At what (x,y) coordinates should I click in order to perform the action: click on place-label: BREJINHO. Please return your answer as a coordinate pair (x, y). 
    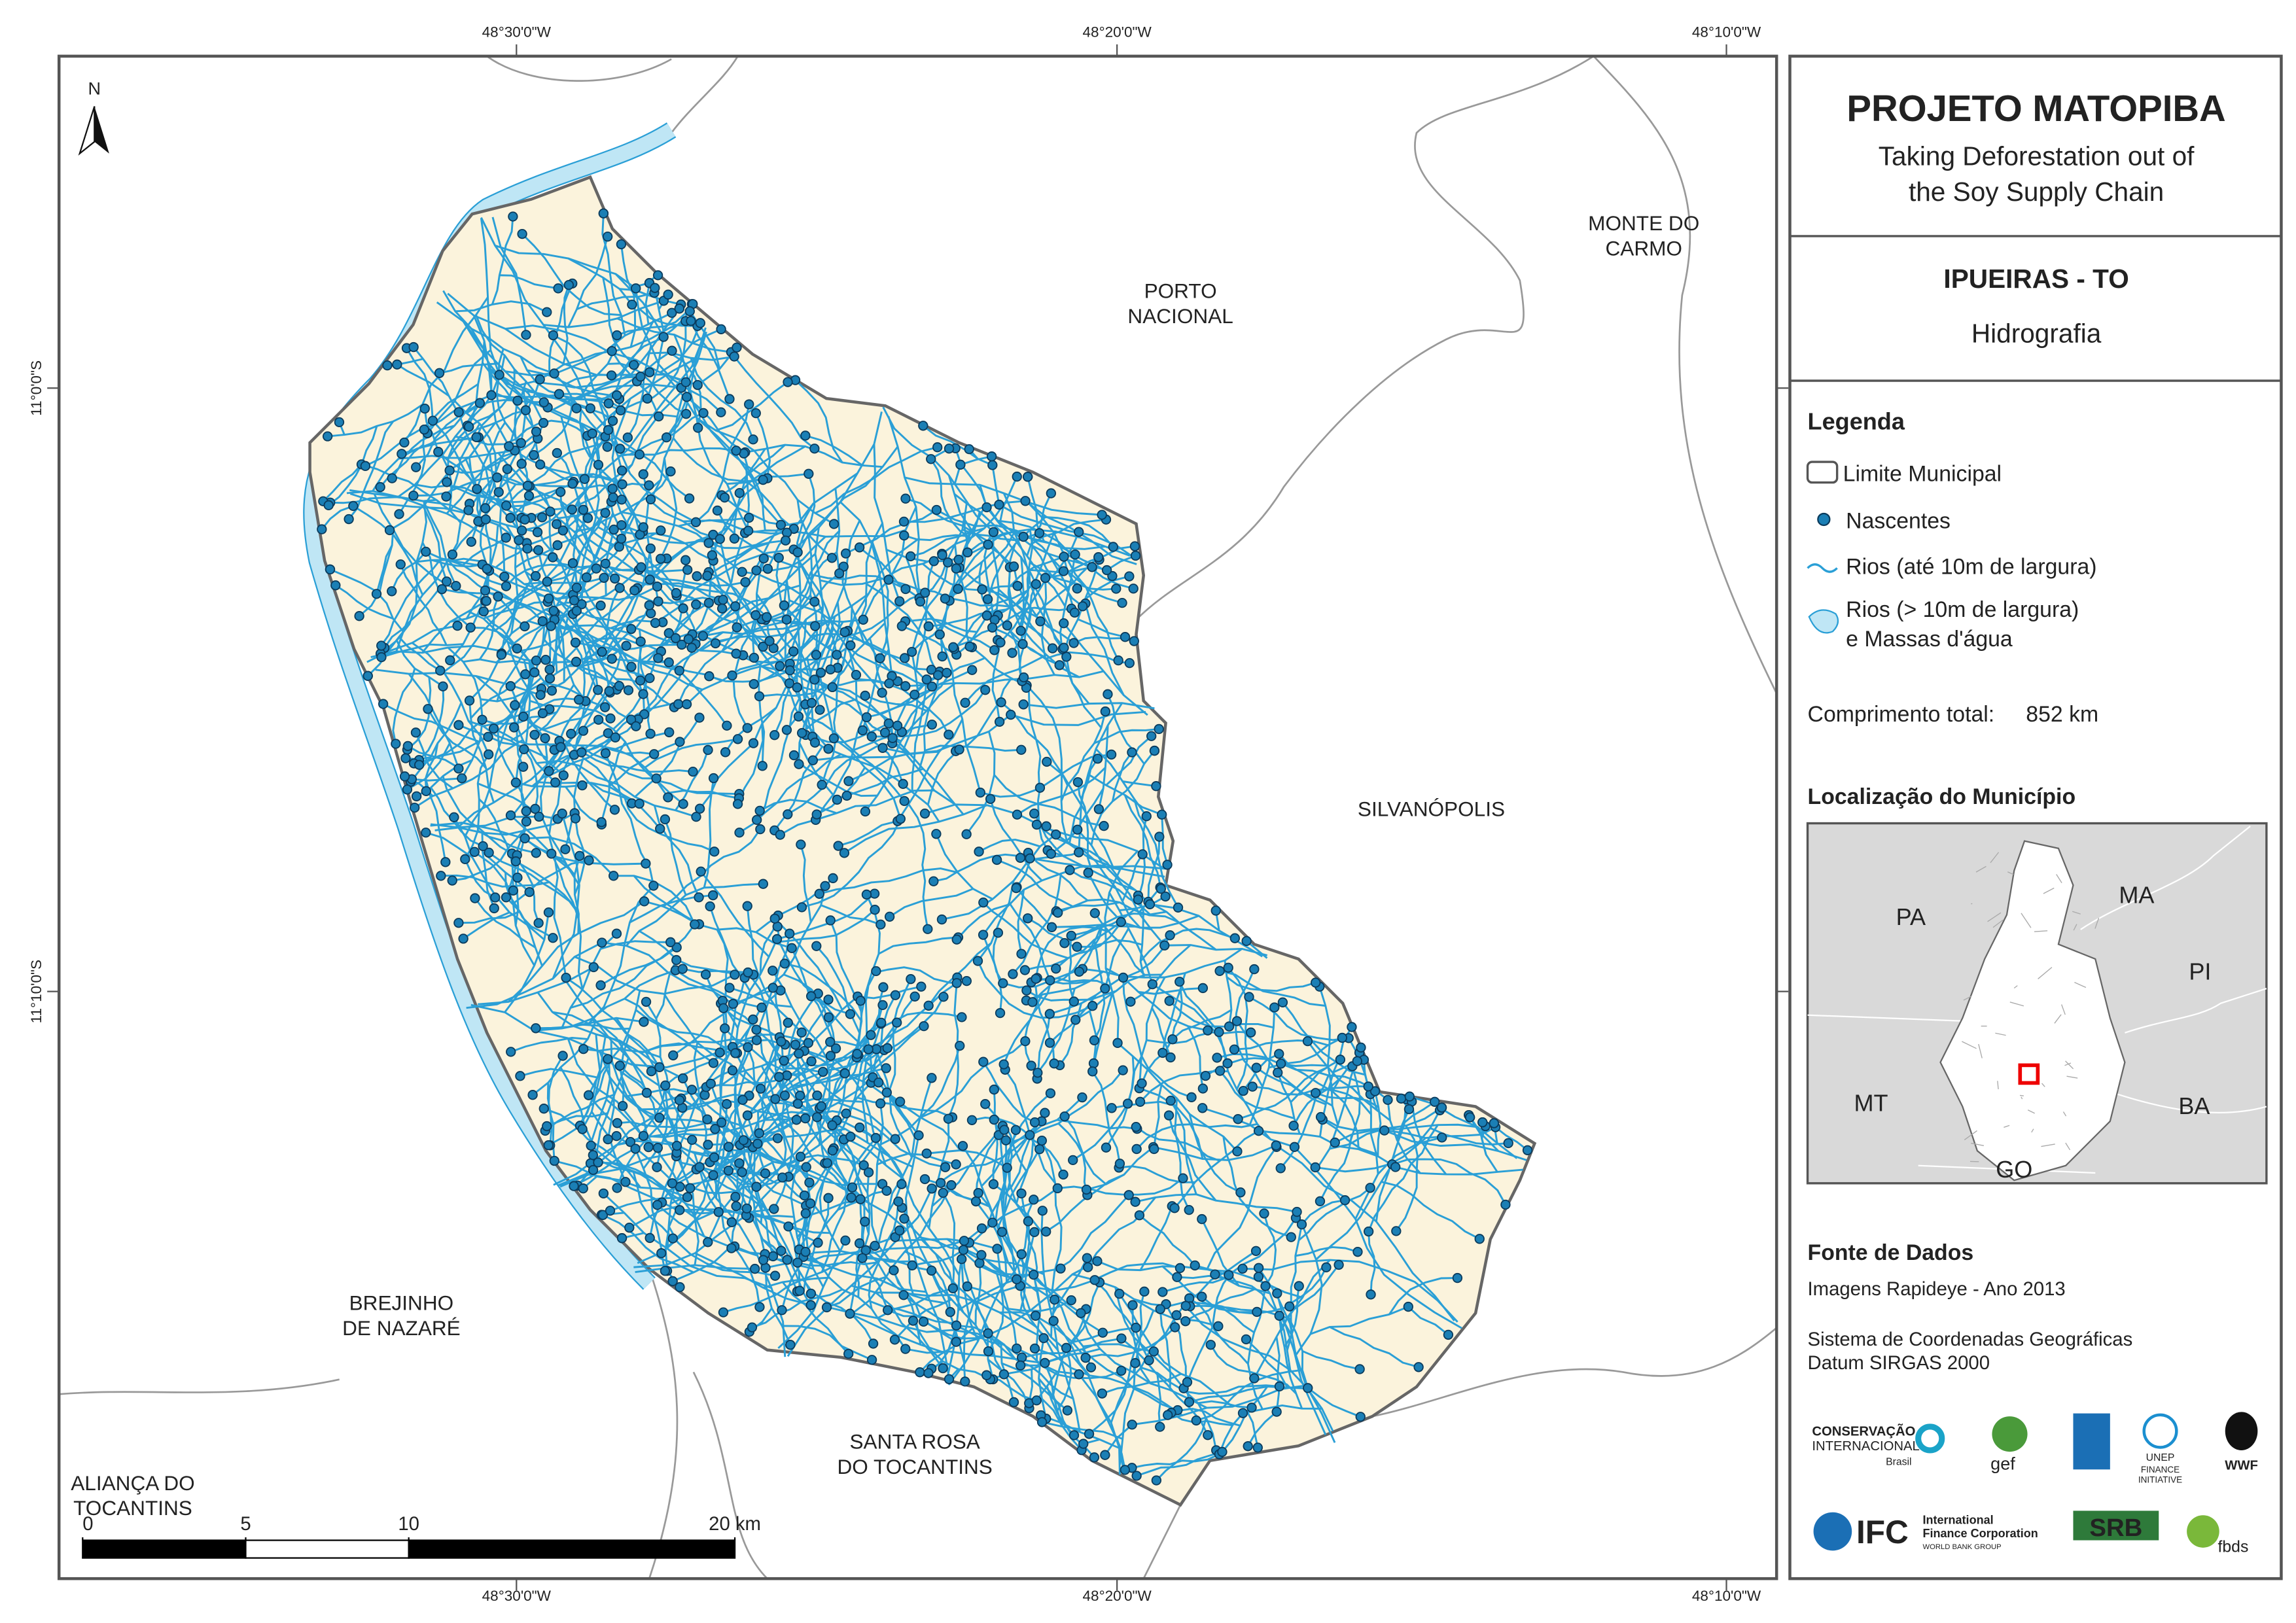
    Looking at the image, I should click on (401, 1303).